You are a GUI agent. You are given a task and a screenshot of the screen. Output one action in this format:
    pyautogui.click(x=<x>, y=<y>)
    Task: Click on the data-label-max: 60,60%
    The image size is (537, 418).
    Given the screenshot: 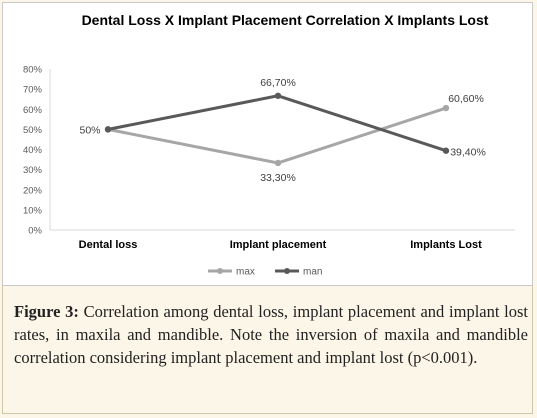 What is the action you would take?
    pyautogui.click(x=466, y=99)
    